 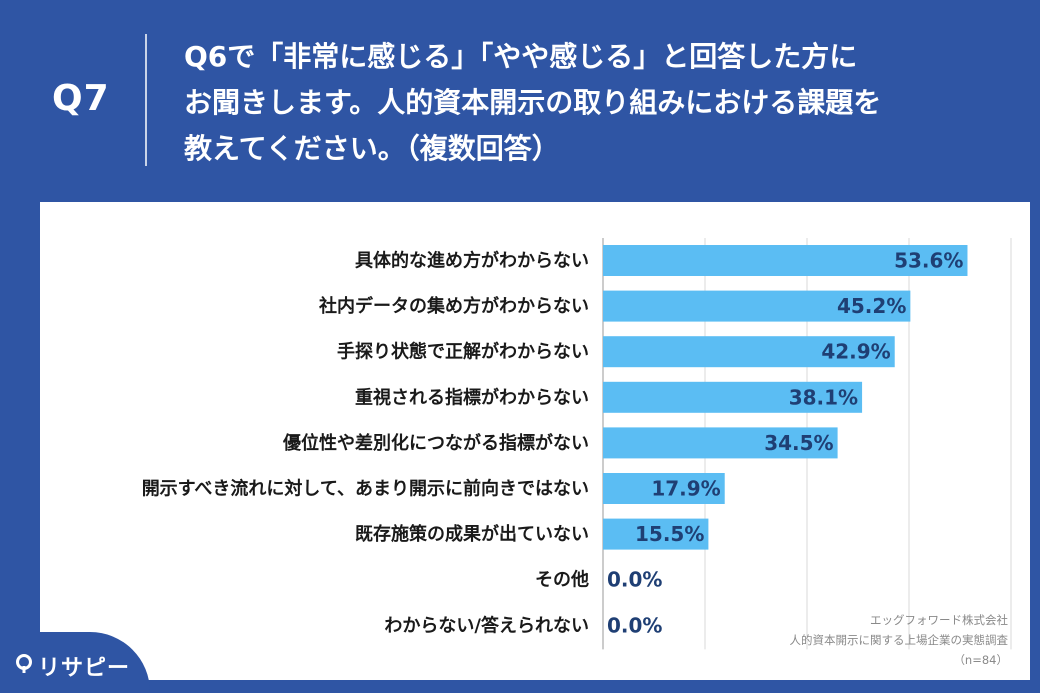 What do you see at coordinates (533, 102) in the screenshot?
I see `question-line: お聞きします。人的資本開示の取り組みにおける課題を` at bounding box center [533, 102].